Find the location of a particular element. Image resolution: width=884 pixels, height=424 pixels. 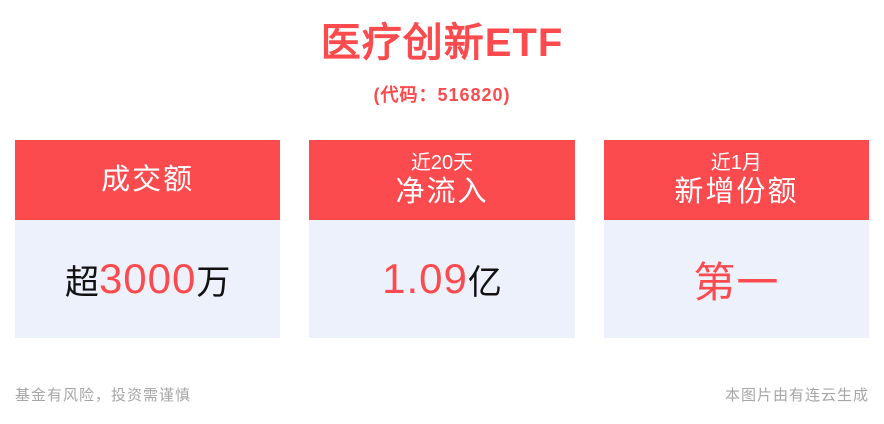

stat-card-net-inflow: 近20天 净流入 1.09 亿 is located at coordinates (442, 239).